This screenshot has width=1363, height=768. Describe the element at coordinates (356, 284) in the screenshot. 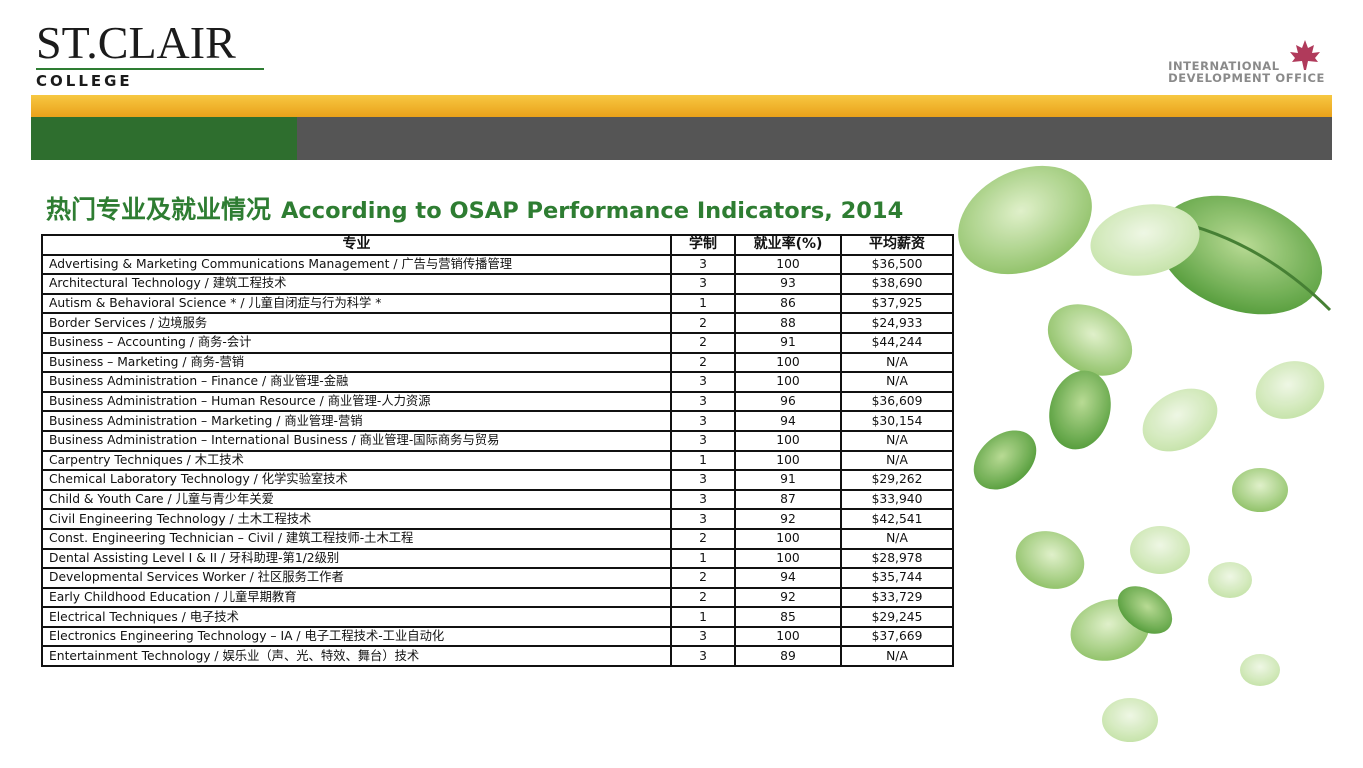

I see `cell-program: Architectural Technology / 建筑工程技术` at that location.